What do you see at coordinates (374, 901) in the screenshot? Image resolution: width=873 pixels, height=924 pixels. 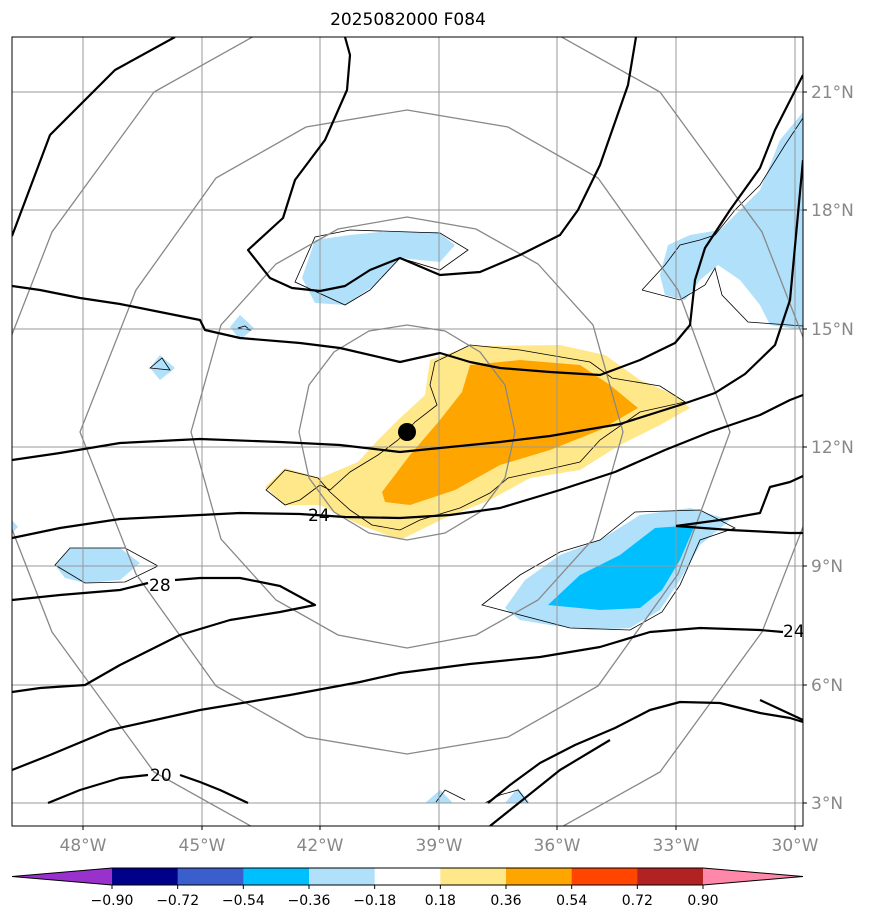 I see `colorbar-label: −0.18` at bounding box center [374, 901].